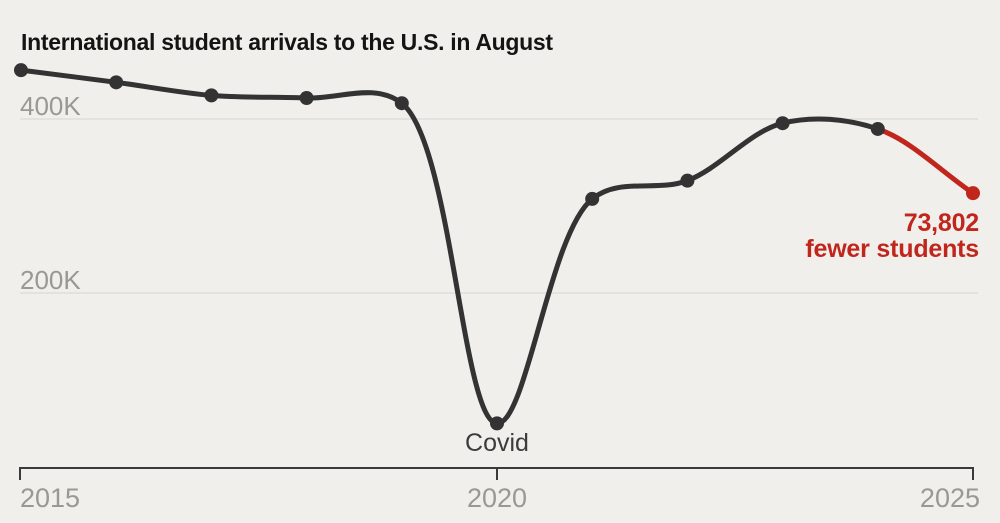 The image size is (1000, 523). I want to click on data-point-2020, so click(497, 423).